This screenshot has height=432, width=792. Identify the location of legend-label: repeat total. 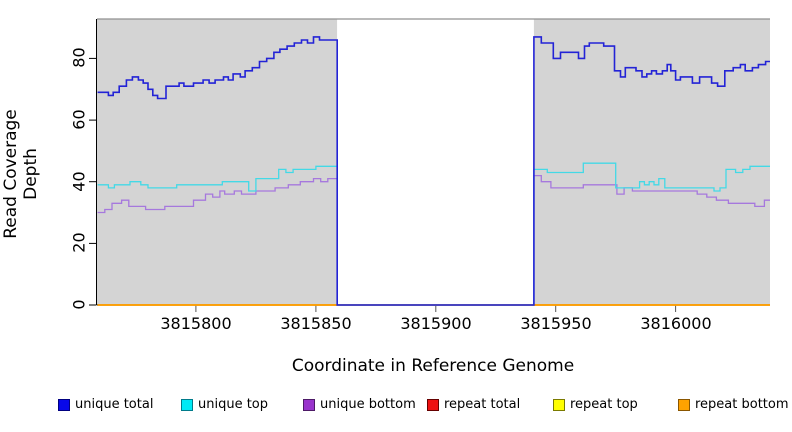
(482, 404).